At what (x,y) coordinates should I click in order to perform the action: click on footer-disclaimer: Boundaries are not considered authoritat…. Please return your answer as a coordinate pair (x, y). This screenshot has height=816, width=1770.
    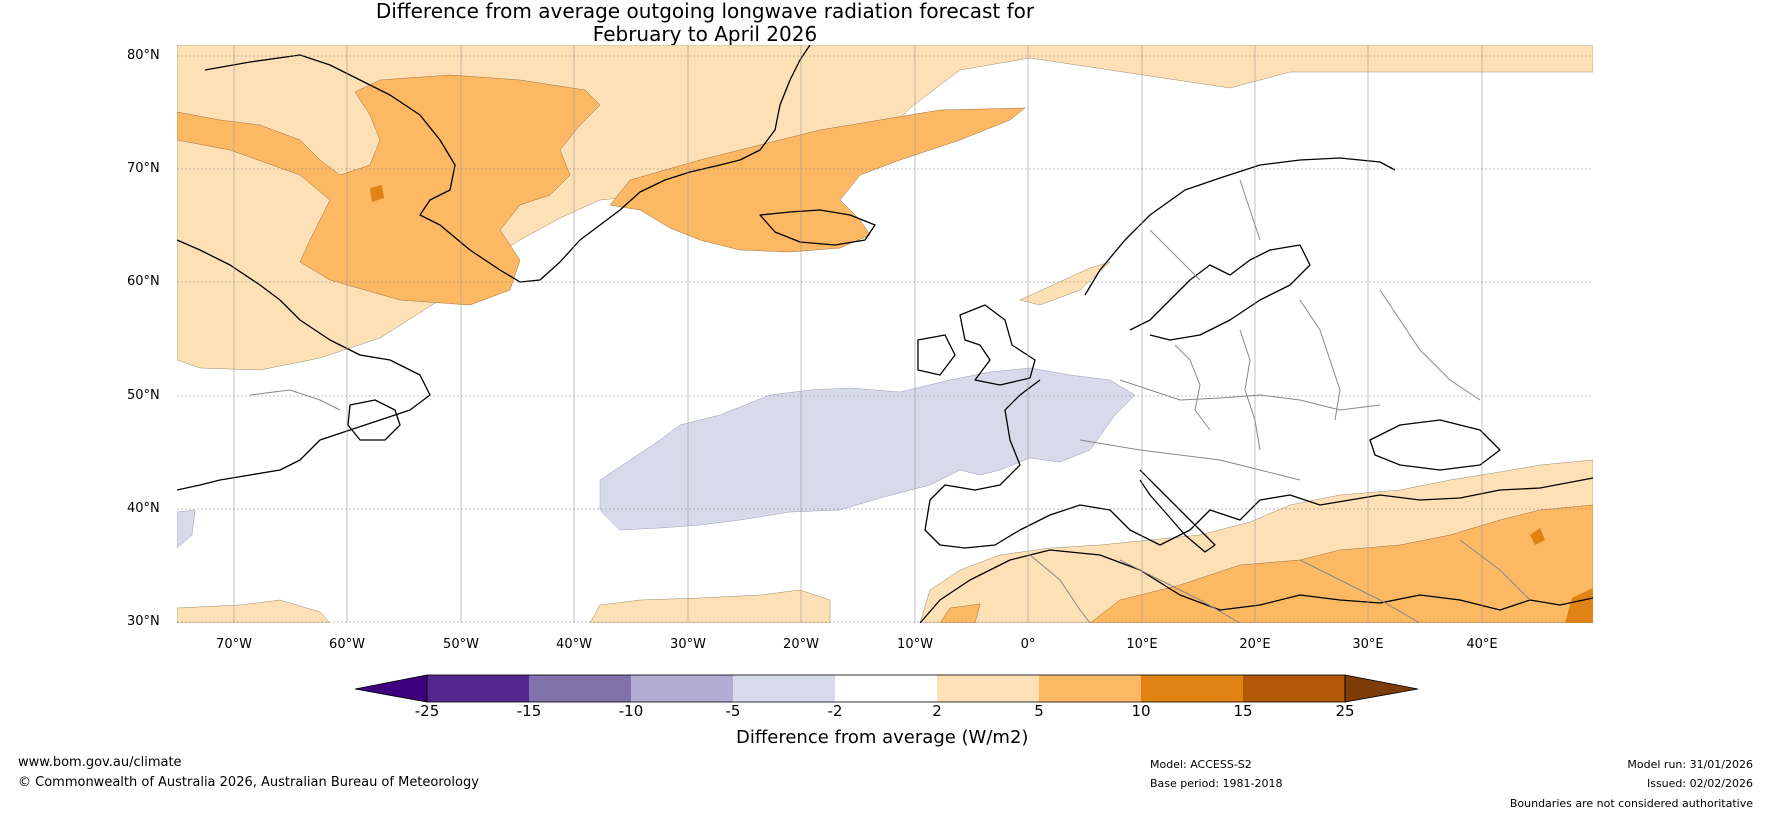
    Looking at the image, I should click on (1631, 803).